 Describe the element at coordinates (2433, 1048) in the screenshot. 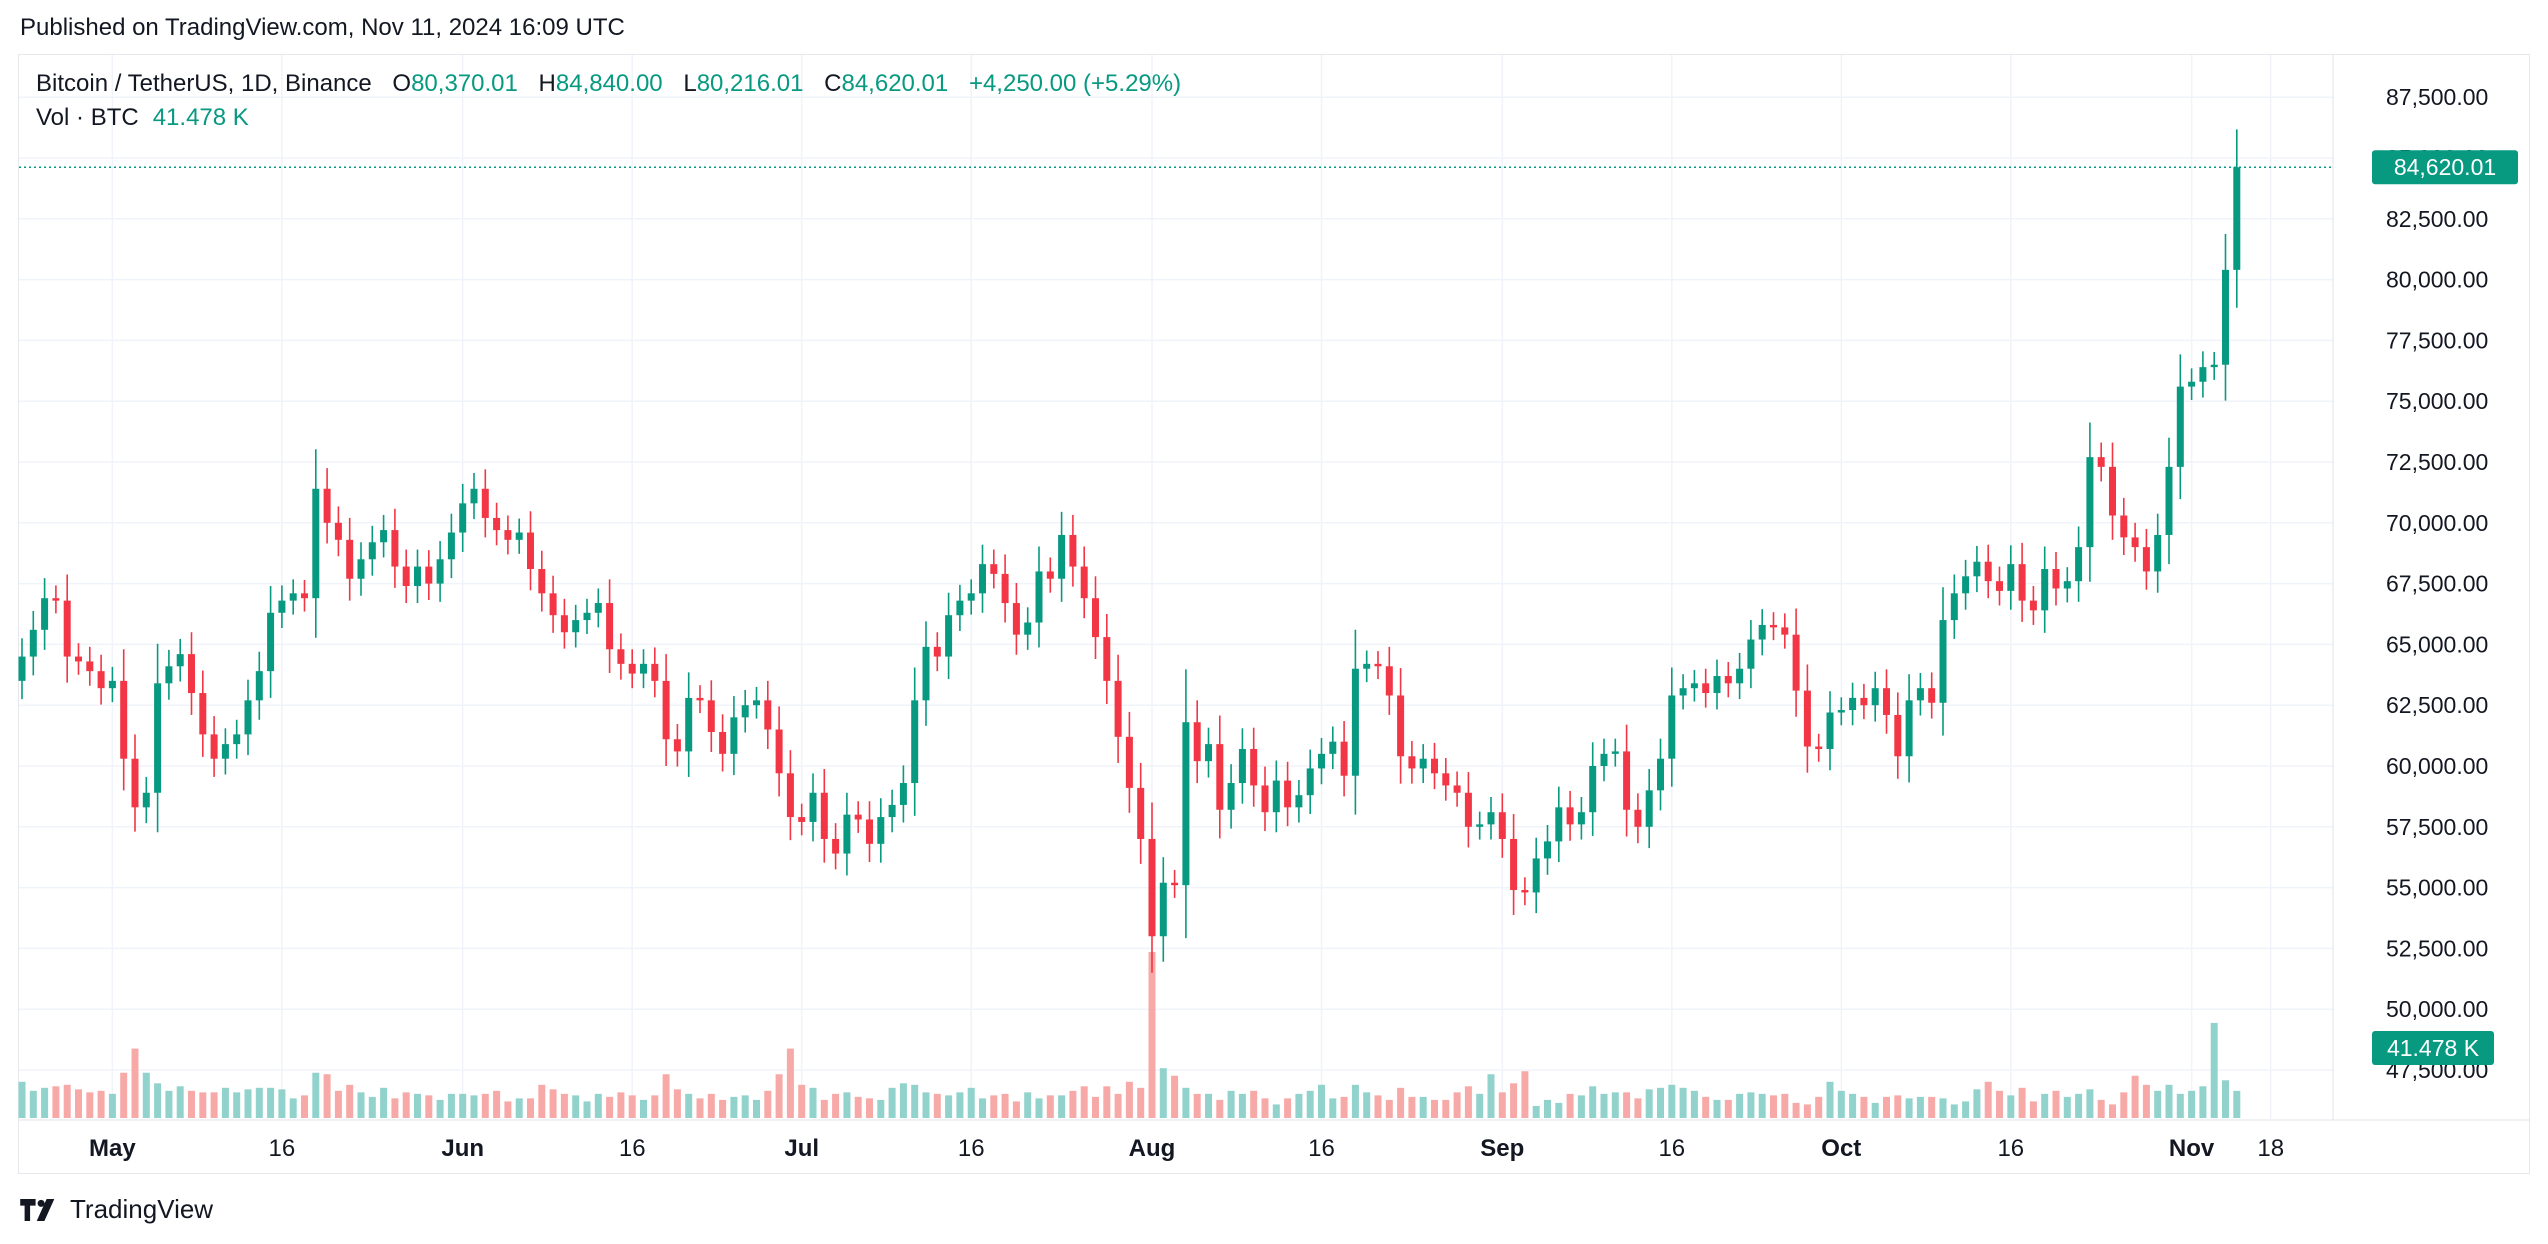

I see `last-volume-badge` at that location.